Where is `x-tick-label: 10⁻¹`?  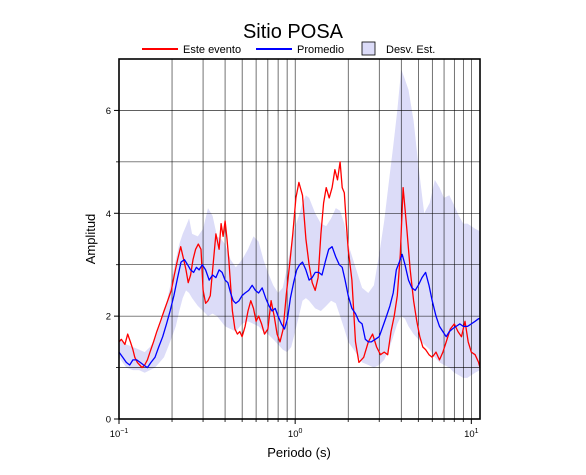
x-tick-label: 10⁻¹ is located at coordinates (119, 434).